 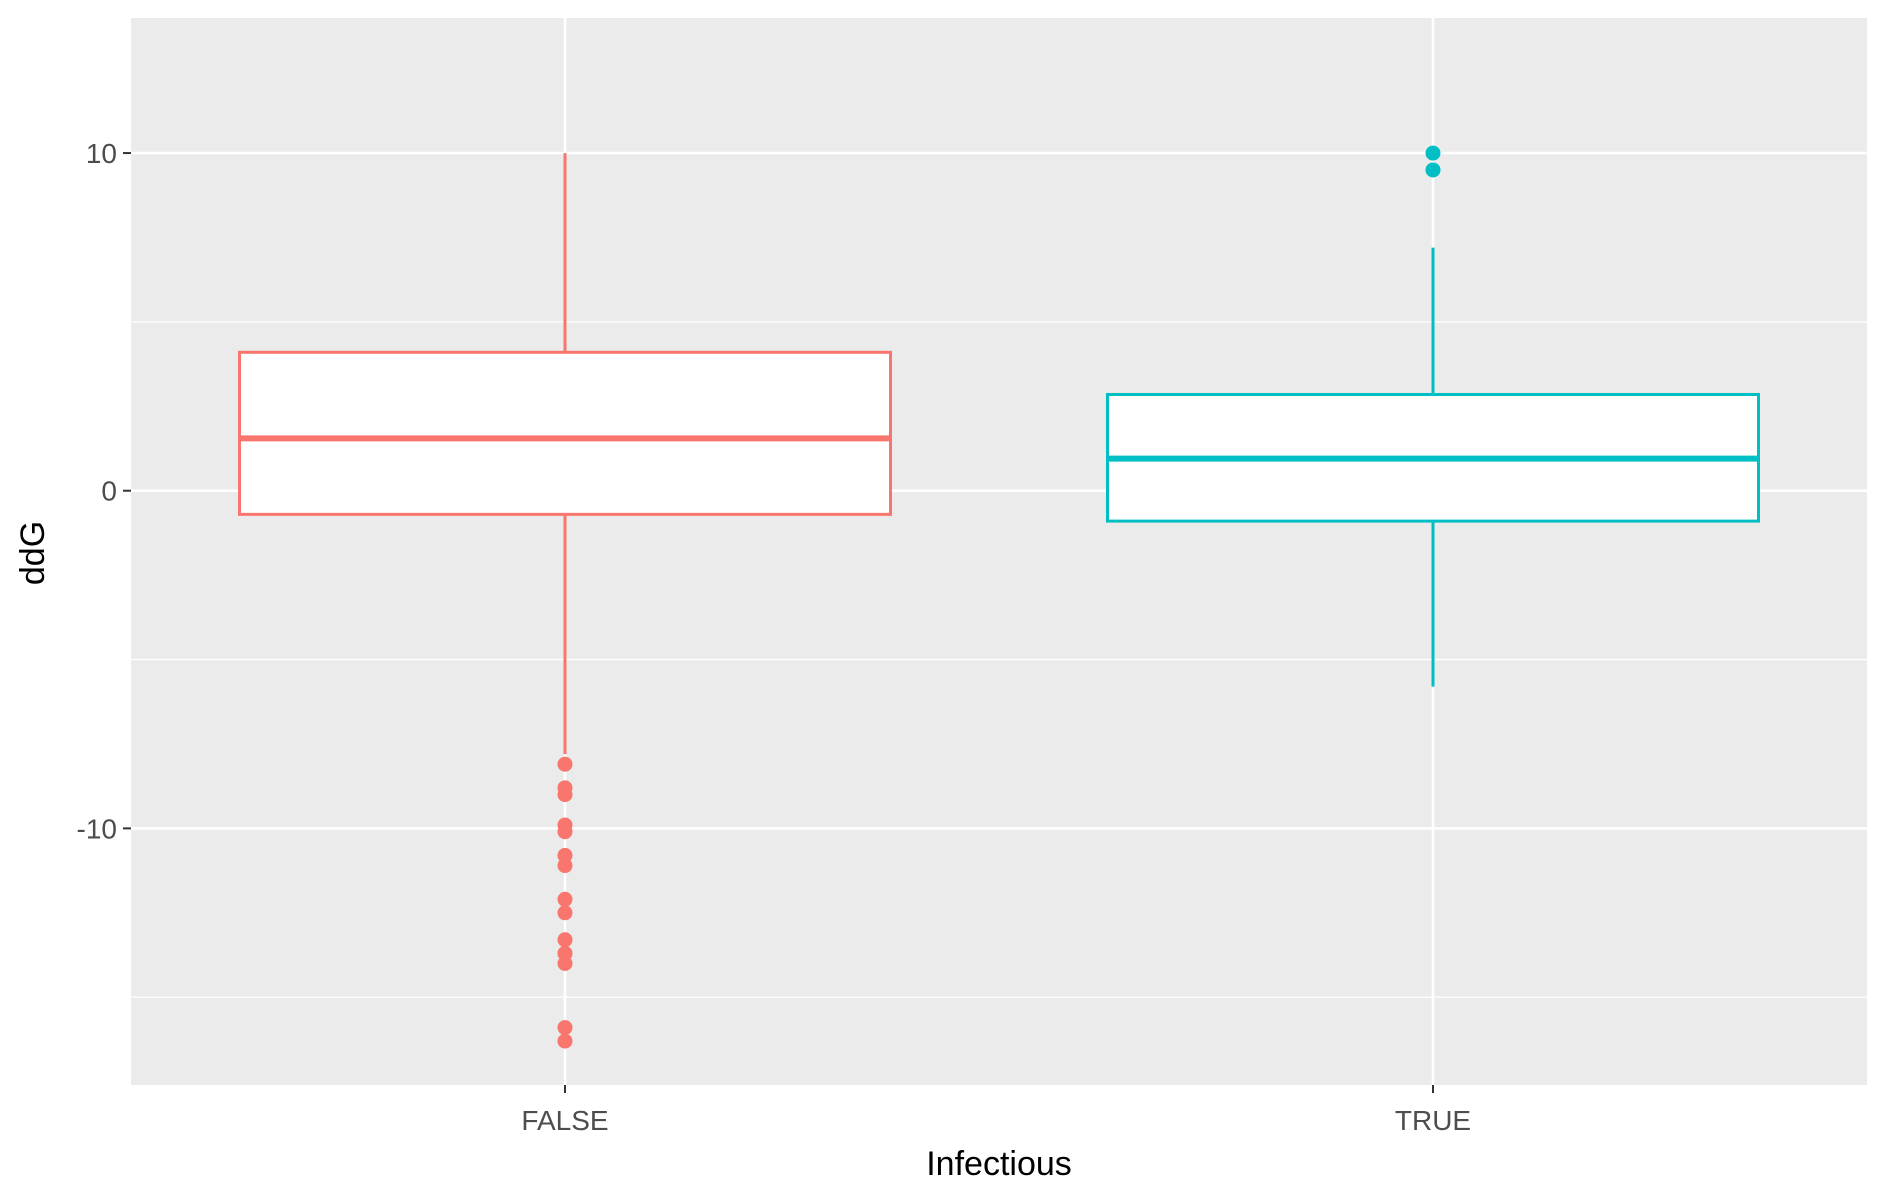 What do you see at coordinates (97, 828) in the screenshot?
I see `y-tick-label: -10` at bounding box center [97, 828].